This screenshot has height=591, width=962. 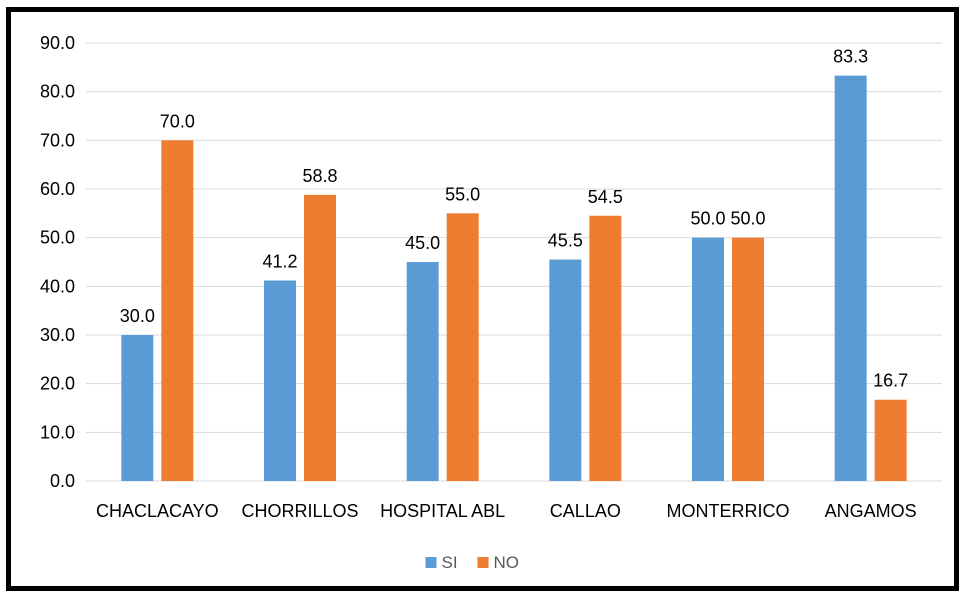 What do you see at coordinates (57, 384) in the screenshot?
I see `y-tick-label: 20.0` at bounding box center [57, 384].